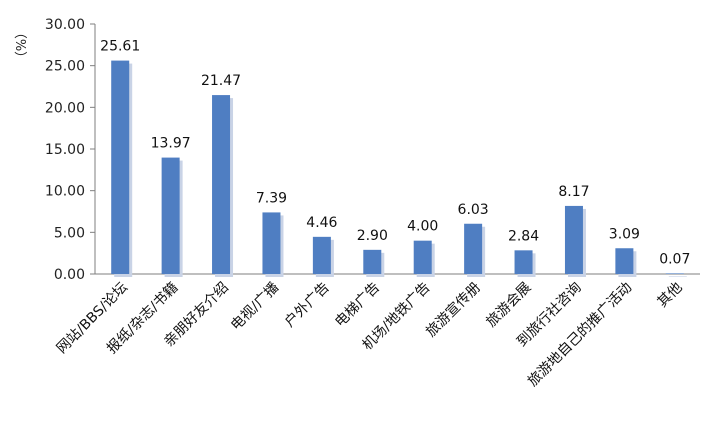 This screenshot has width=720, height=443. I want to click on bar-shadow, so click(677, 276).